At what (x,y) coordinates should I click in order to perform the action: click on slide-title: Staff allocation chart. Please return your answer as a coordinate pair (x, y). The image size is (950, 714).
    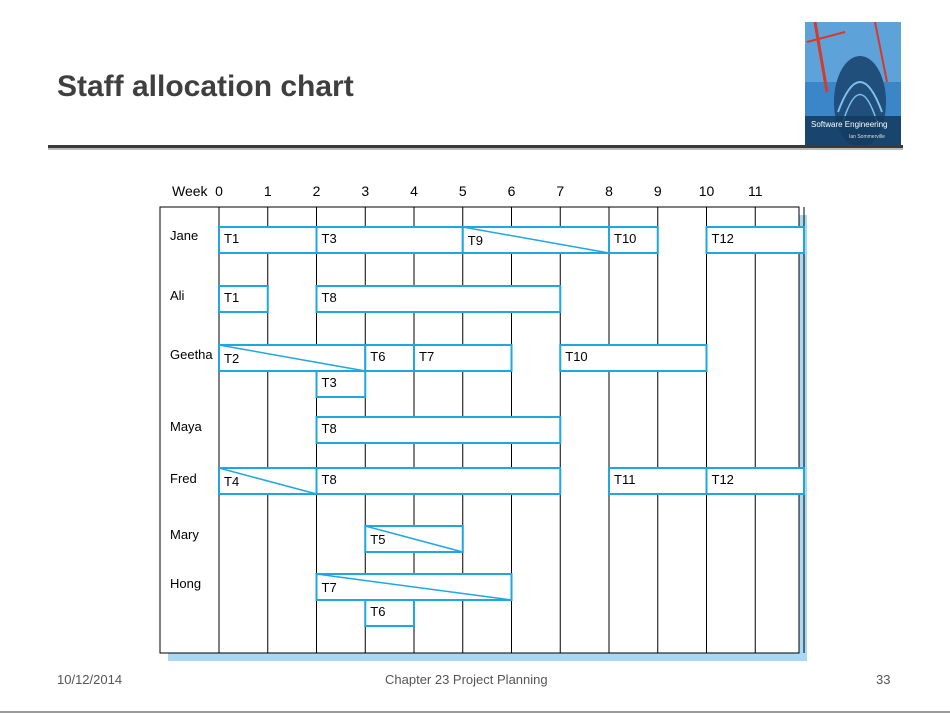
    Looking at the image, I should click on (205, 86).